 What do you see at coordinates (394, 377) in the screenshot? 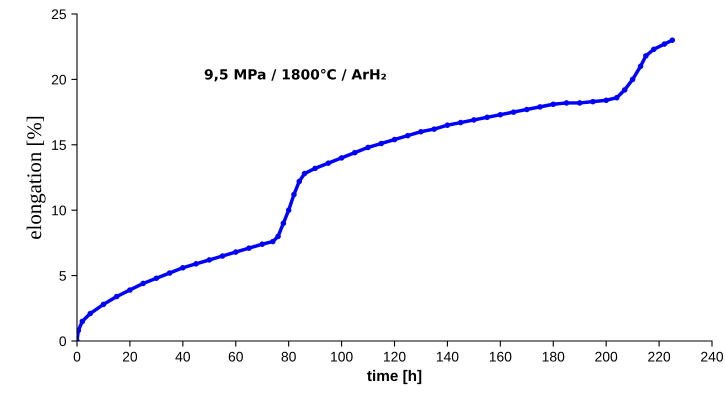
I see `x-axis-title: time [h]` at bounding box center [394, 377].